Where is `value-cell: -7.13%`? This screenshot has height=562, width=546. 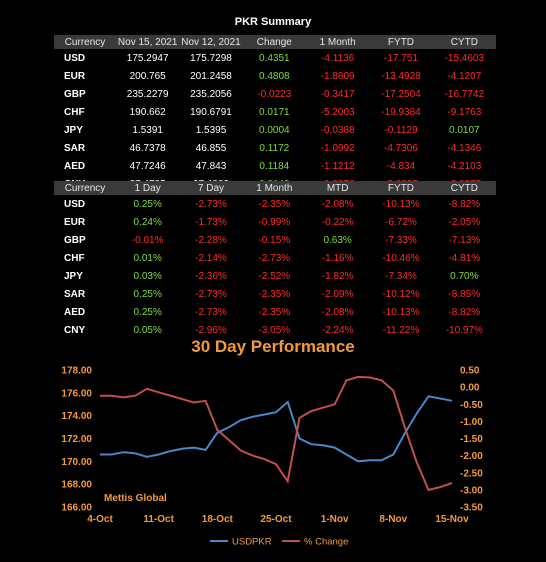
value-cell: -7.13% is located at coordinates (464, 240).